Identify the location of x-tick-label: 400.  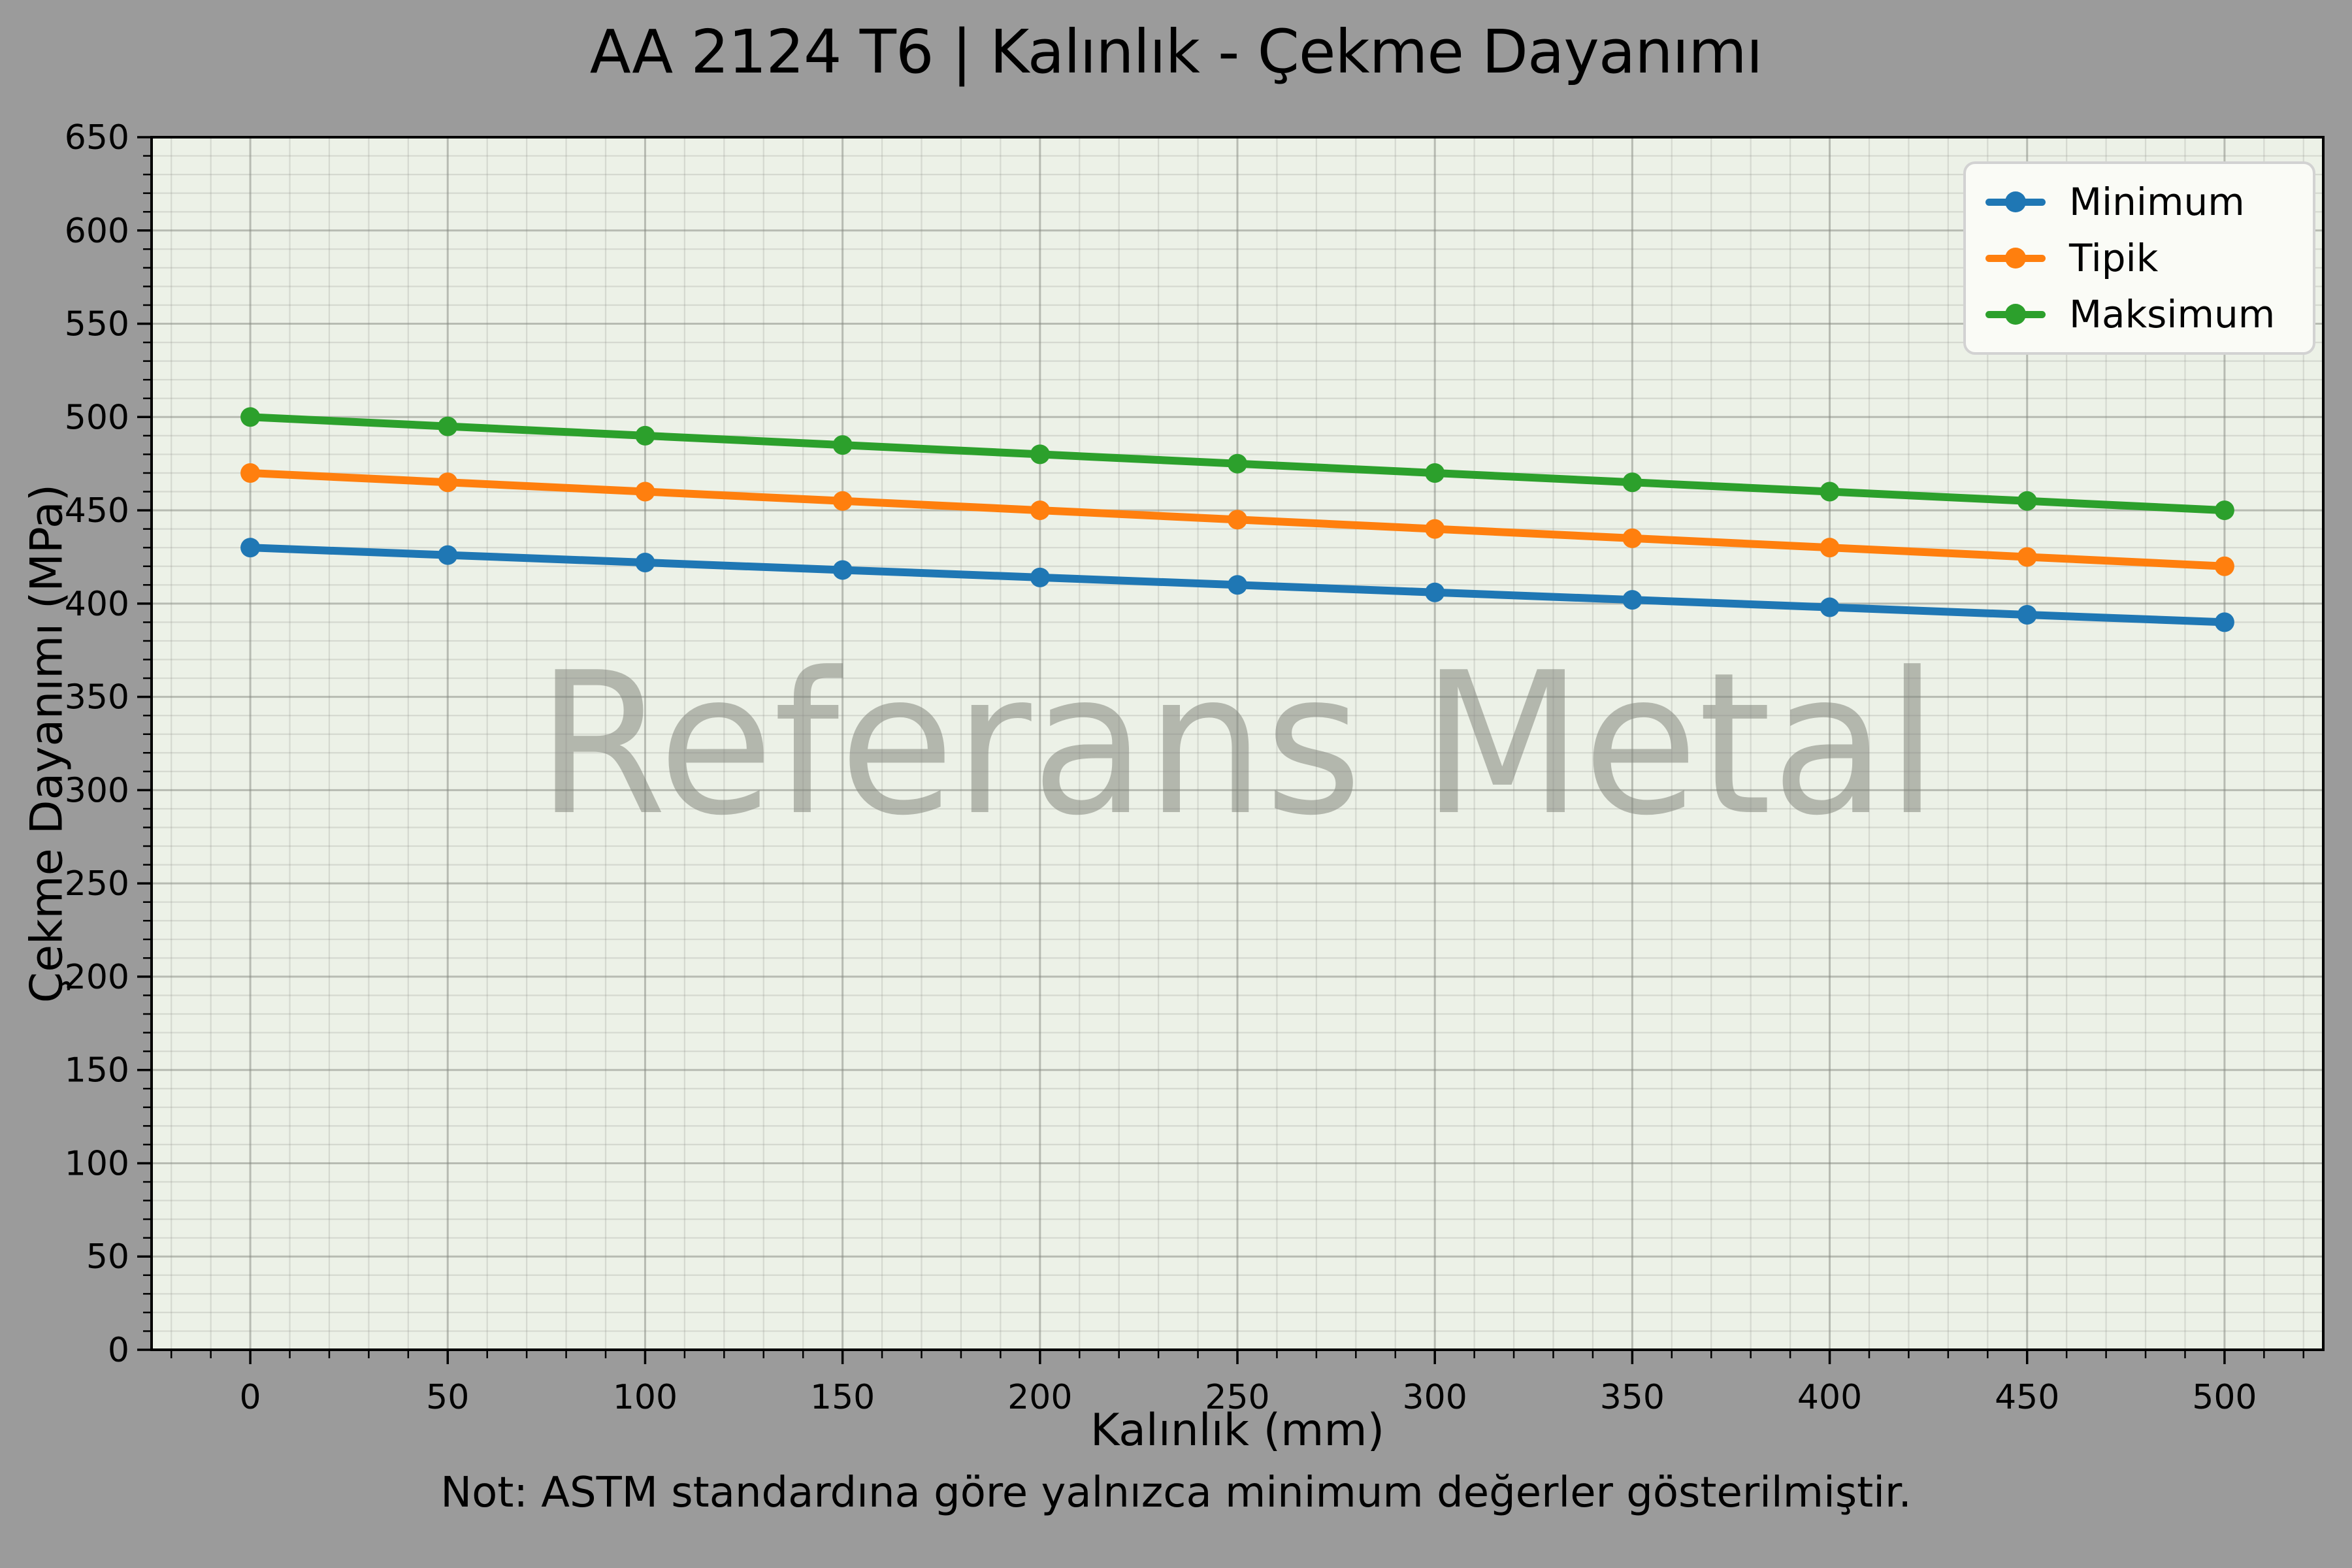
(1829, 1397).